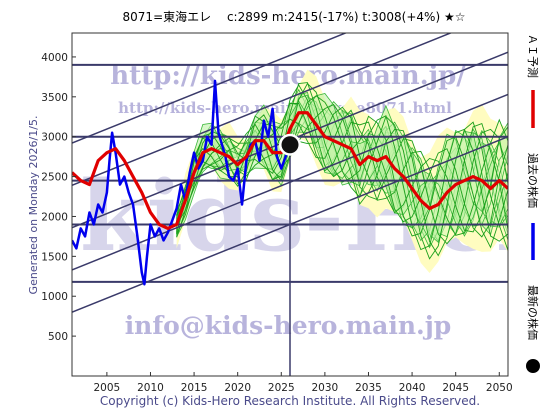  What do you see at coordinates (290, 145) in the screenshot?
I see `latest-marker` at bounding box center [290, 145].